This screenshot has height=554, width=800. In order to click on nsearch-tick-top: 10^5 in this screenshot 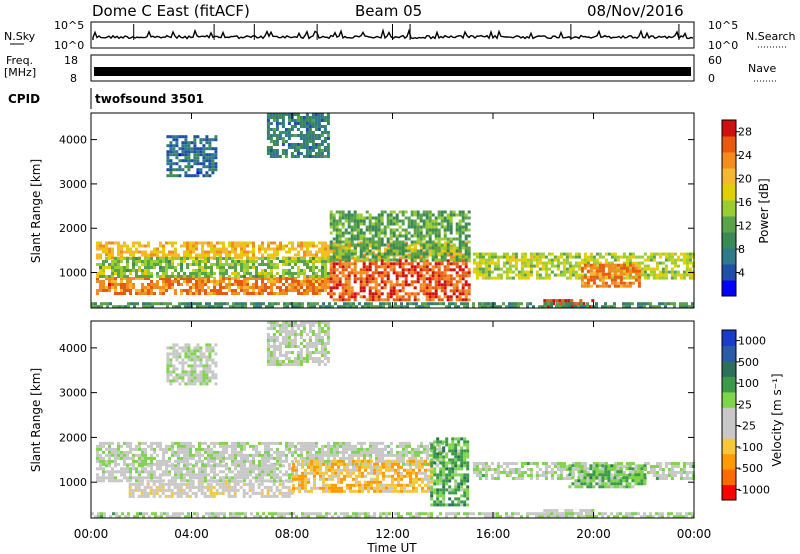, I will do `click(723, 25)`.